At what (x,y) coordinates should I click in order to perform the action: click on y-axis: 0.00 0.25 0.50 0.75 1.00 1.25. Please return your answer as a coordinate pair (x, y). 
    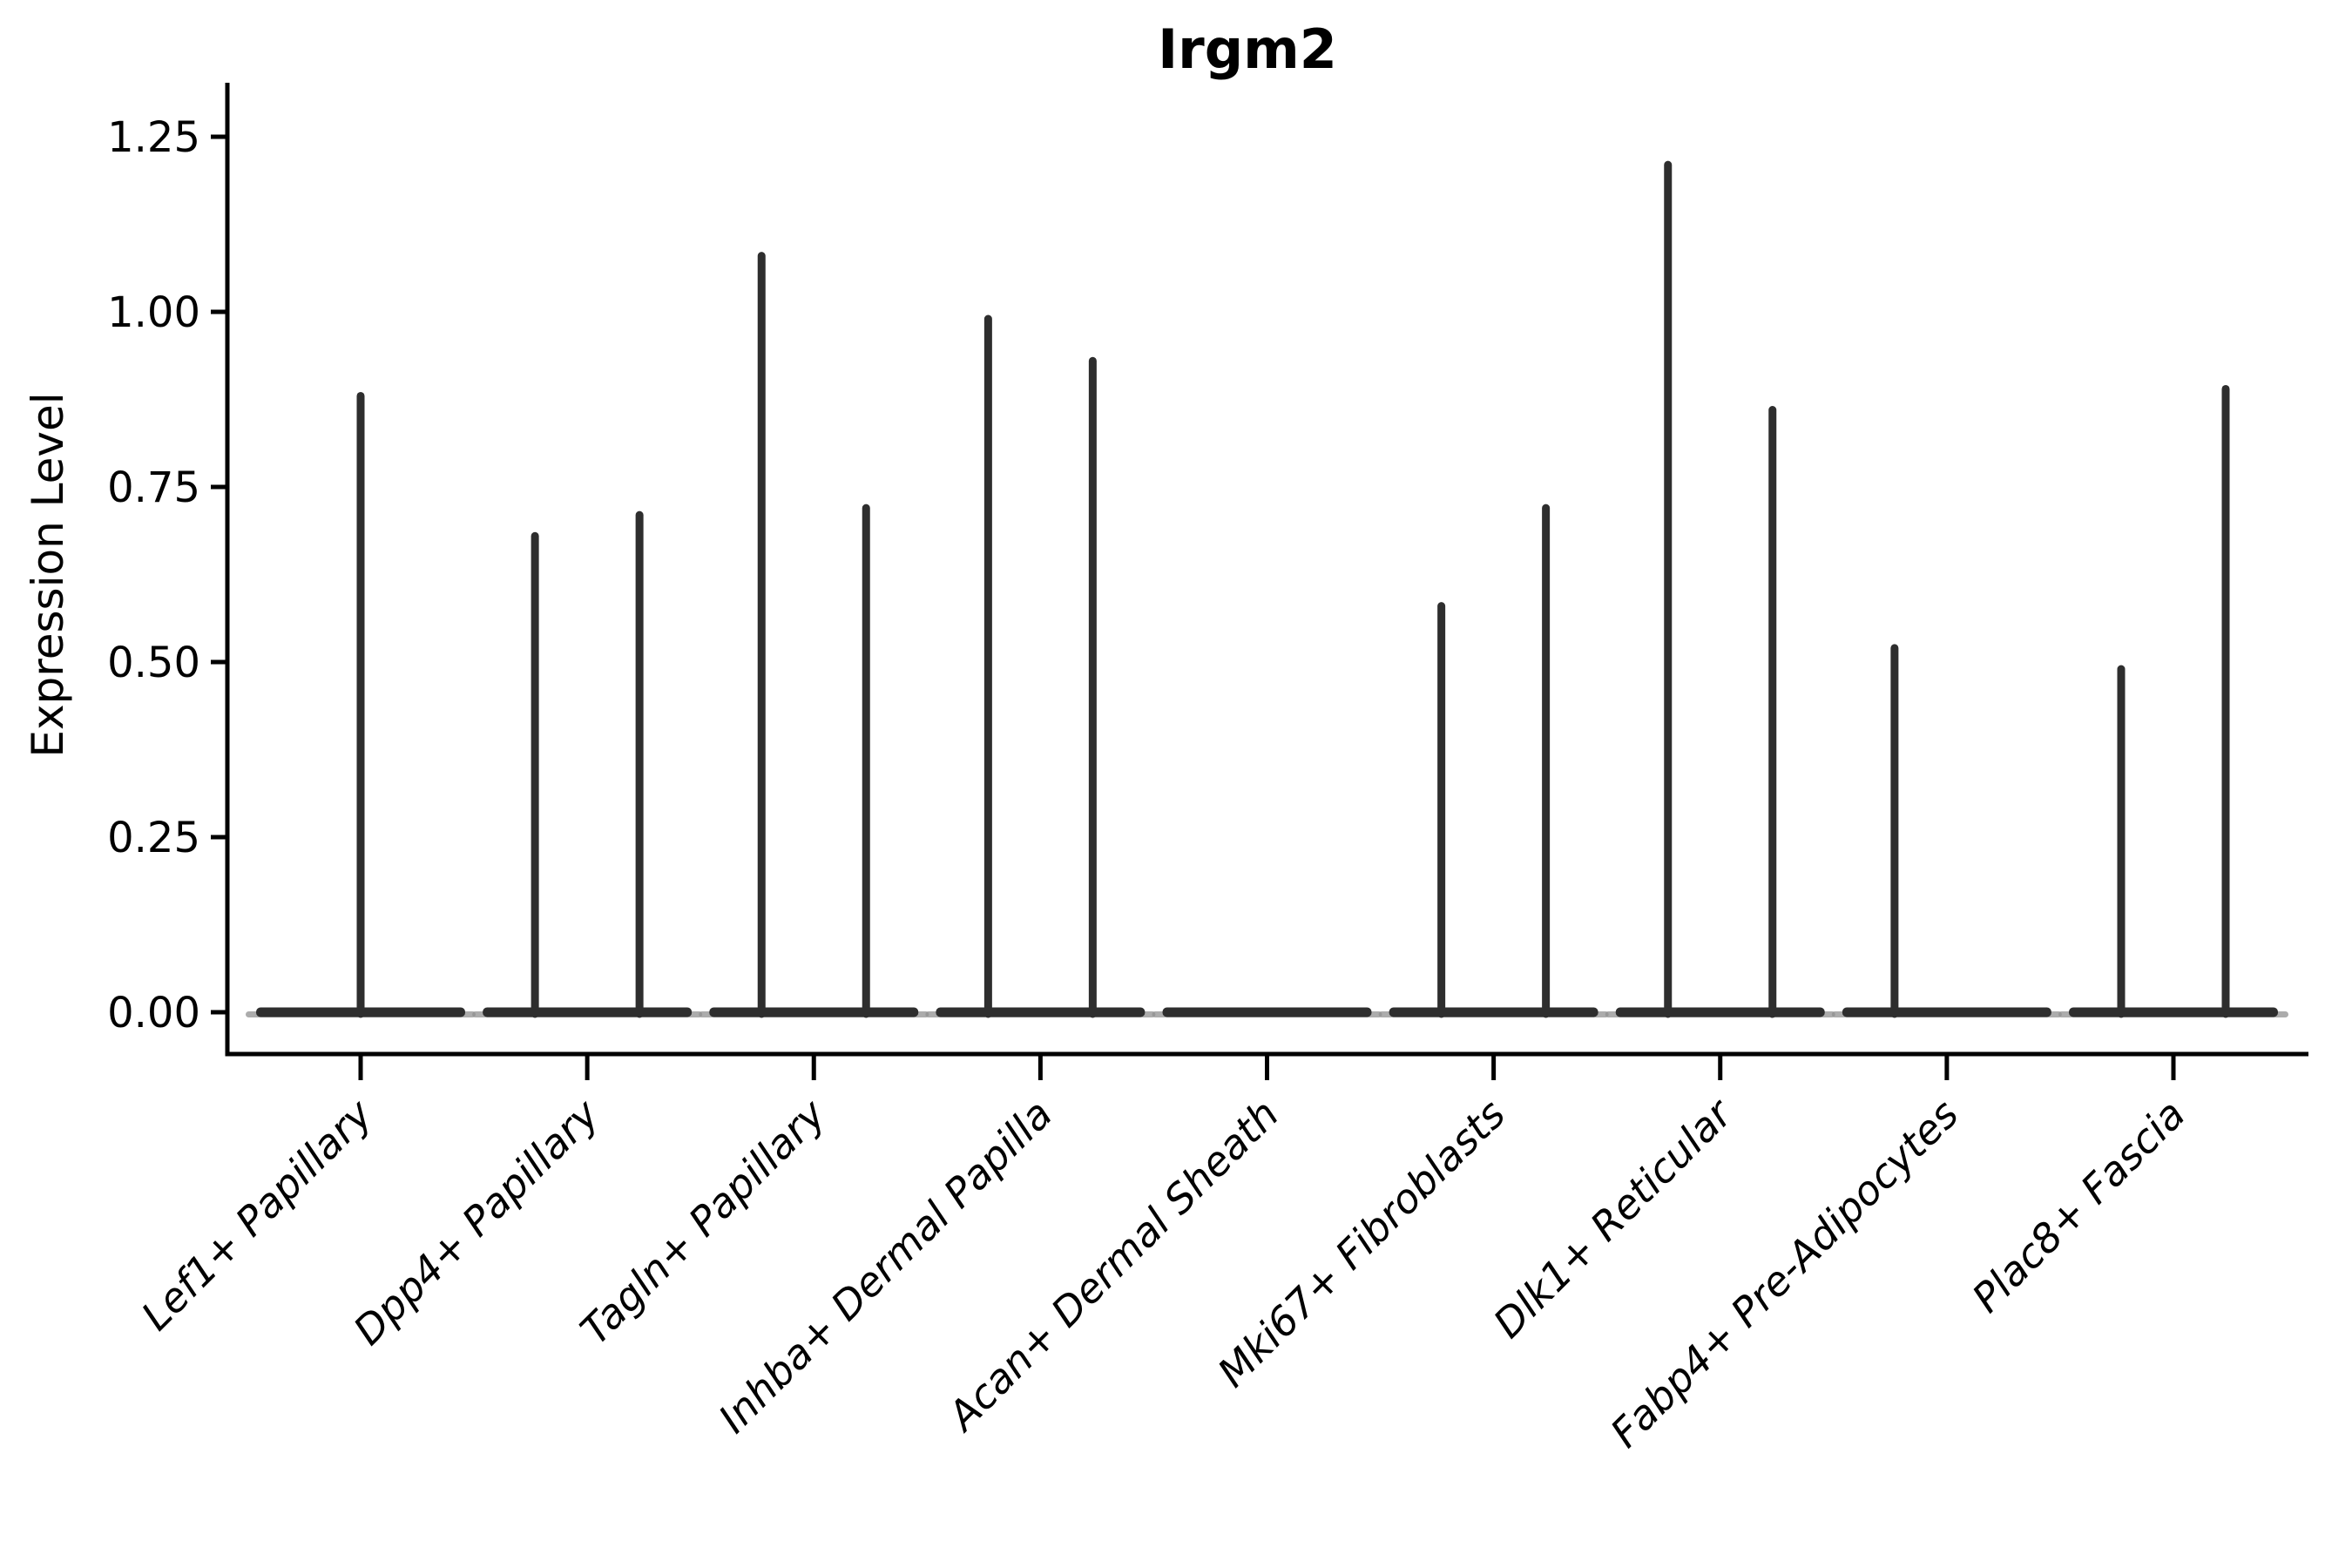
    Looking at the image, I should click on (167, 575).